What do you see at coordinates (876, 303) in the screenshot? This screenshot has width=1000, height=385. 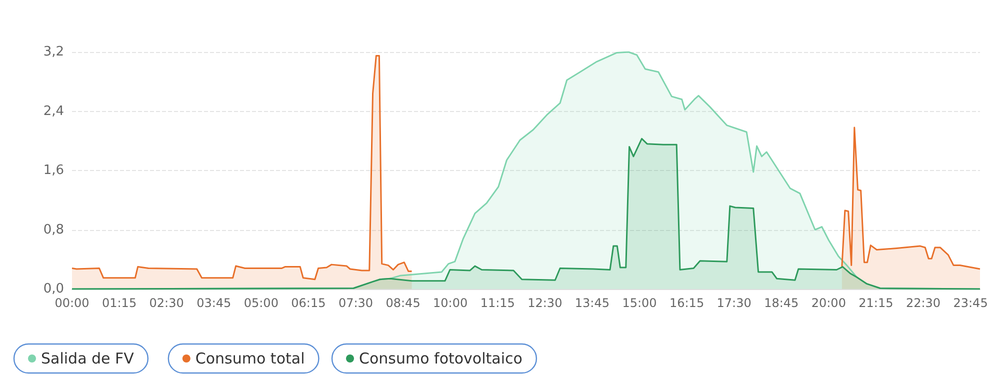 I see `x-tick-label: 21:15` at bounding box center [876, 303].